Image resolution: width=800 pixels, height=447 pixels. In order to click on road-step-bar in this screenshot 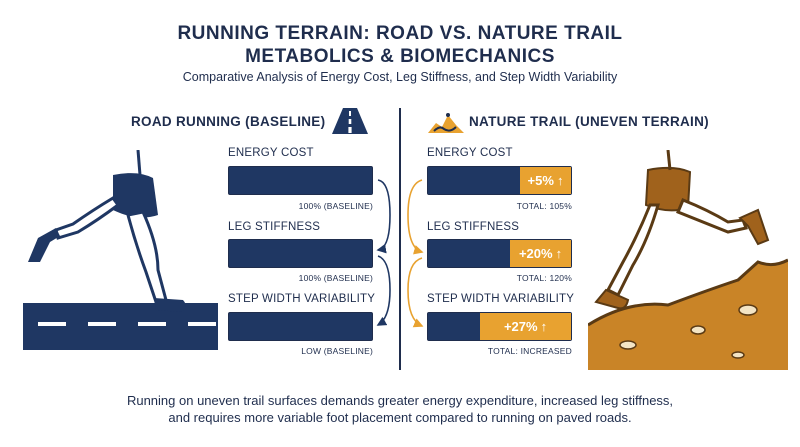, I will do `click(300, 326)`.